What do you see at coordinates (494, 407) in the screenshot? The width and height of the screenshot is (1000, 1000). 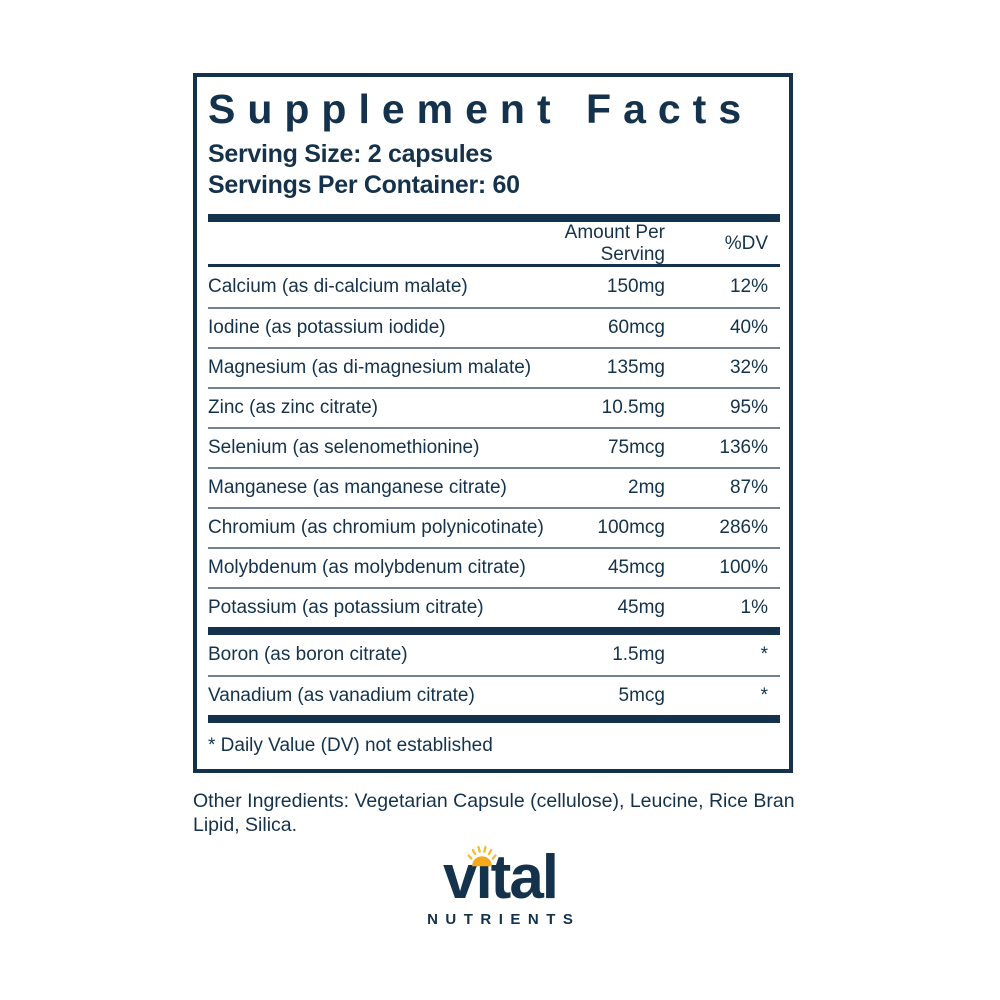 I see `table-row: Zinc (as zinc citrate) 10.5mg 95%` at bounding box center [494, 407].